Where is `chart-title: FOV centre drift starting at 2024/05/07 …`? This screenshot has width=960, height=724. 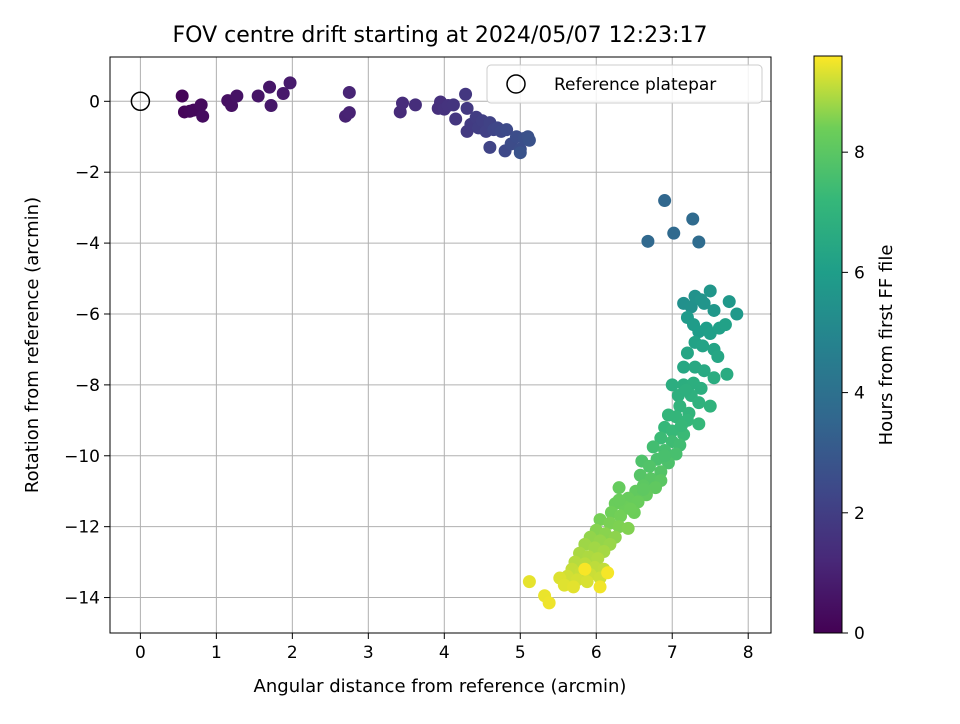 chart-title: FOV centre drift starting at 2024/05/07 … is located at coordinates (440, 35).